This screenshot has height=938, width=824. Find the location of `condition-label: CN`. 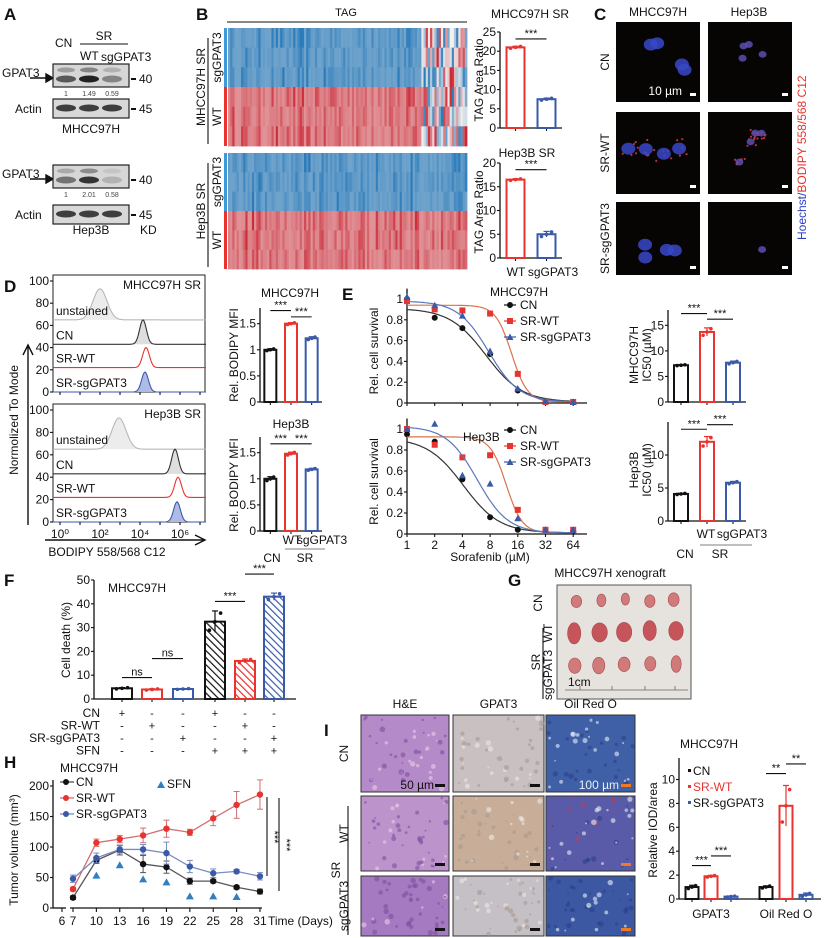

condition-label: CN is located at coordinates (91, 713).